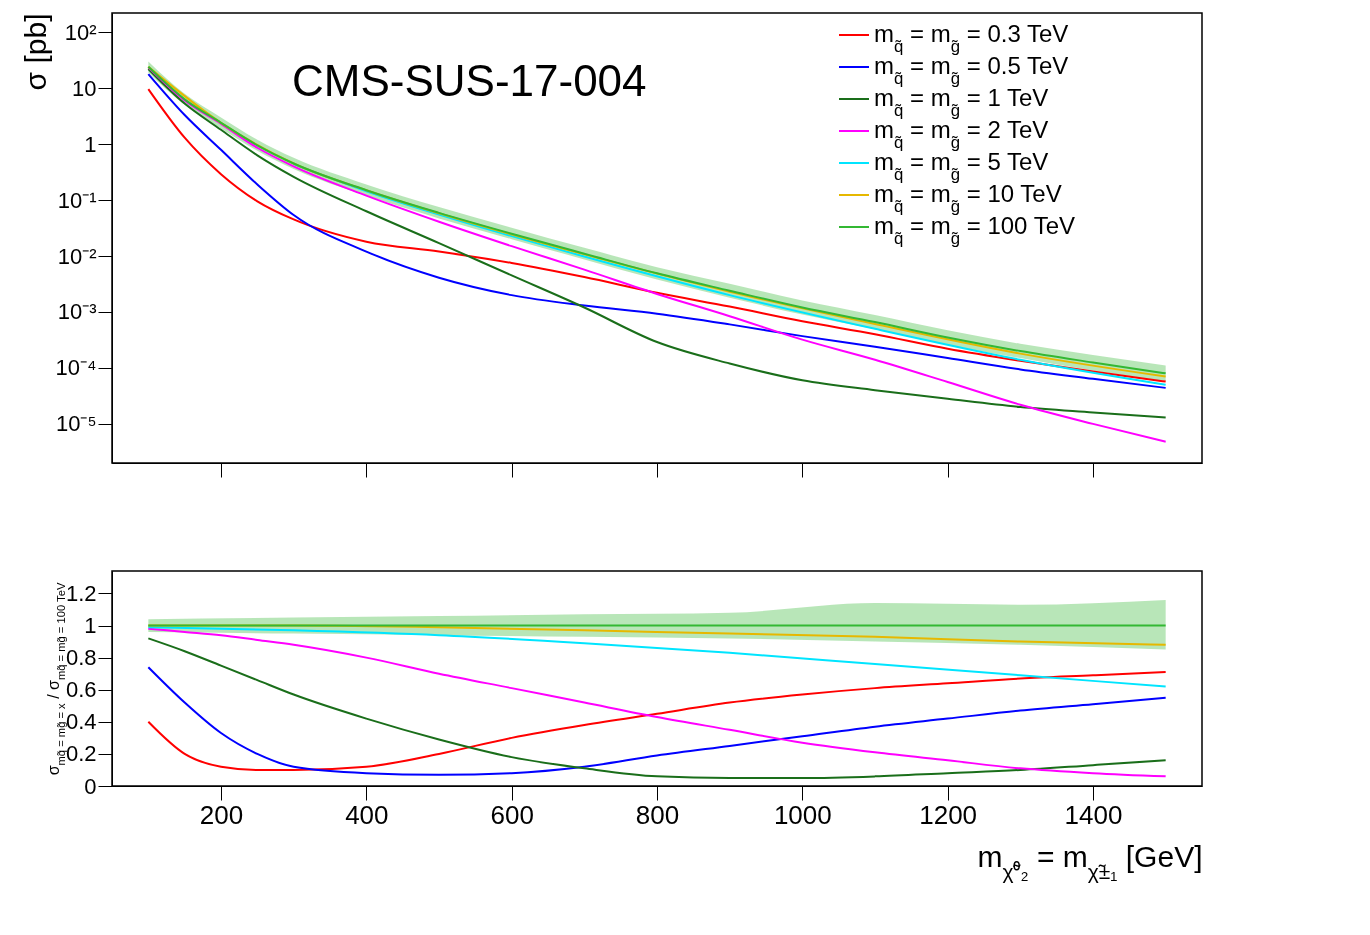 This screenshot has height=935, width=1370. What do you see at coordinates (948, 814) in the screenshot?
I see `x-tick-label: 1200` at bounding box center [948, 814].